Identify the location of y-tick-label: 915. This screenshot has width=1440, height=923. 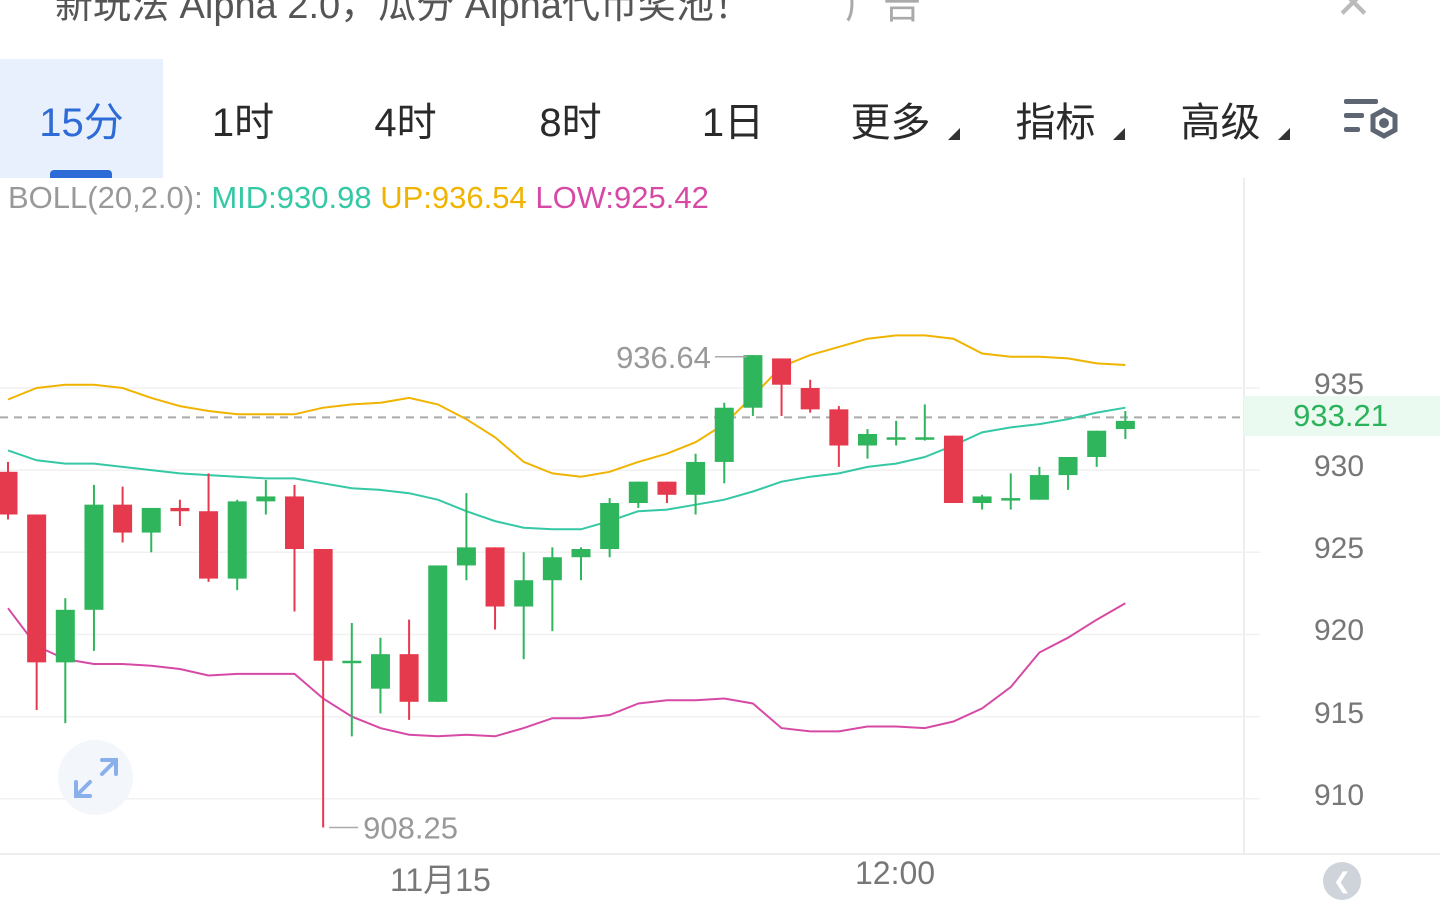
(1339, 713).